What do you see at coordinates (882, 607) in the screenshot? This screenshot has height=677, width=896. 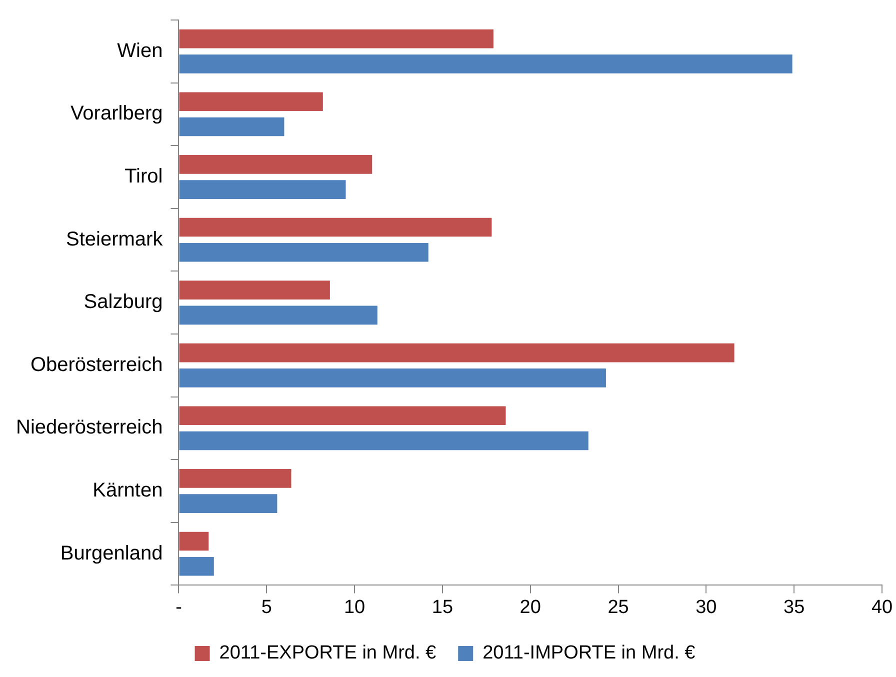 I see `x-tick-label: 40` at bounding box center [882, 607].